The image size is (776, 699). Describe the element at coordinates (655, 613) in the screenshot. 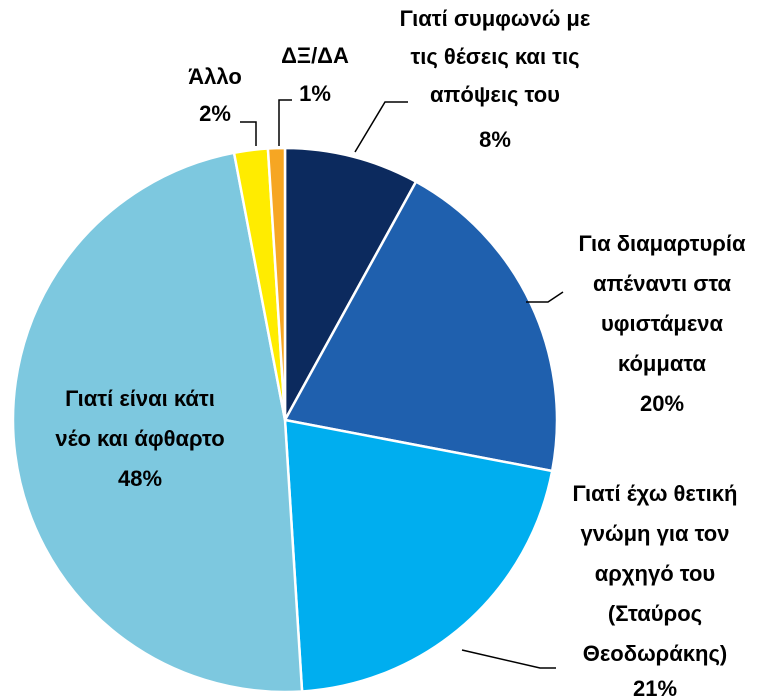

I see `slice-label: (Σταύρος` at that location.